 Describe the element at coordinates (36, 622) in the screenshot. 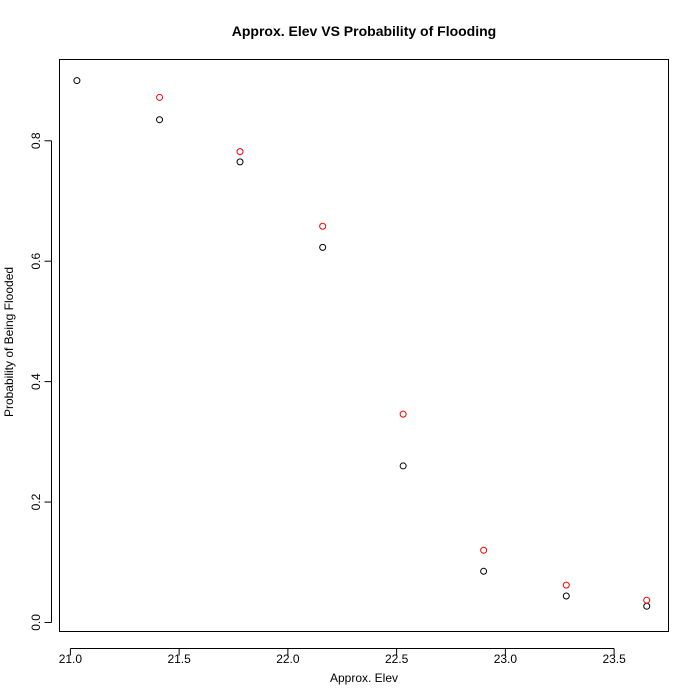

I see `y-tick-label: 0.0` at that location.